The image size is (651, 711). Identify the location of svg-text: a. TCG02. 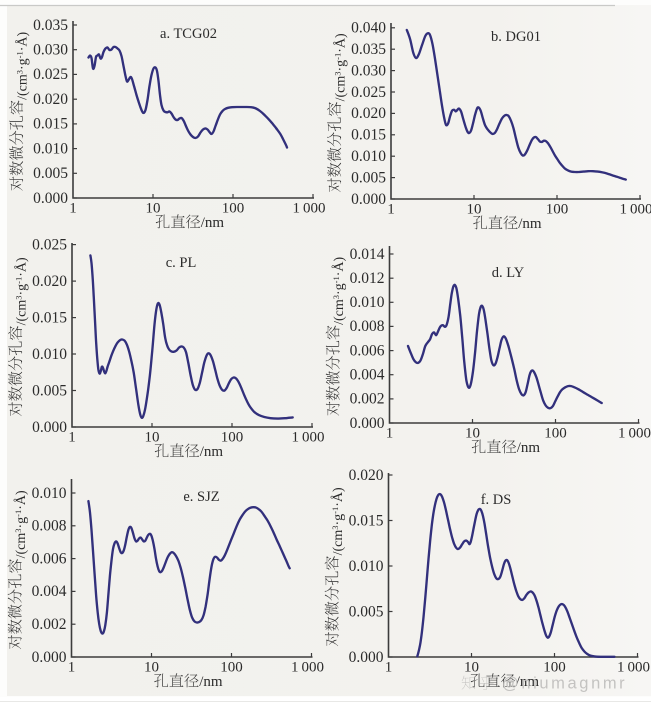
(188, 34).